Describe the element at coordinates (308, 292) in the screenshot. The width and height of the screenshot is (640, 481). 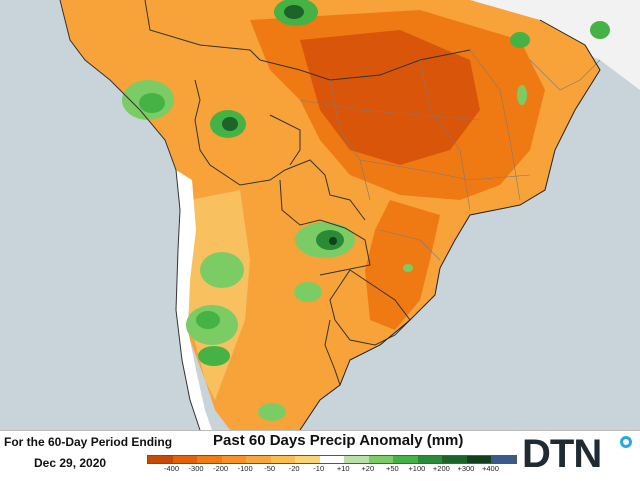
I see `wet-area-pampas` at that location.